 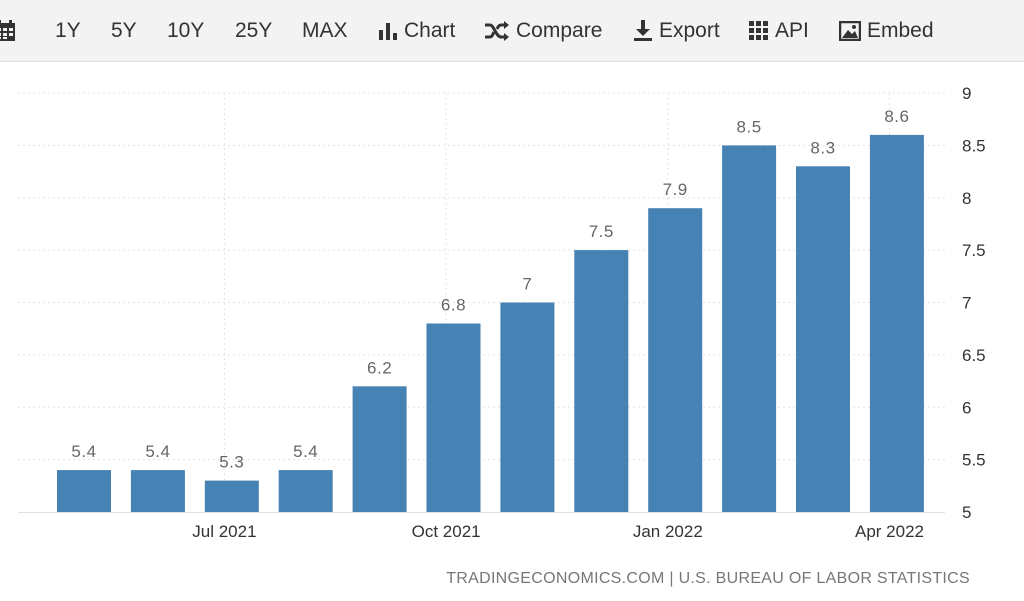 What do you see at coordinates (601, 231) in the screenshot?
I see `bar-value-label: 7.5` at bounding box center [601, 231].